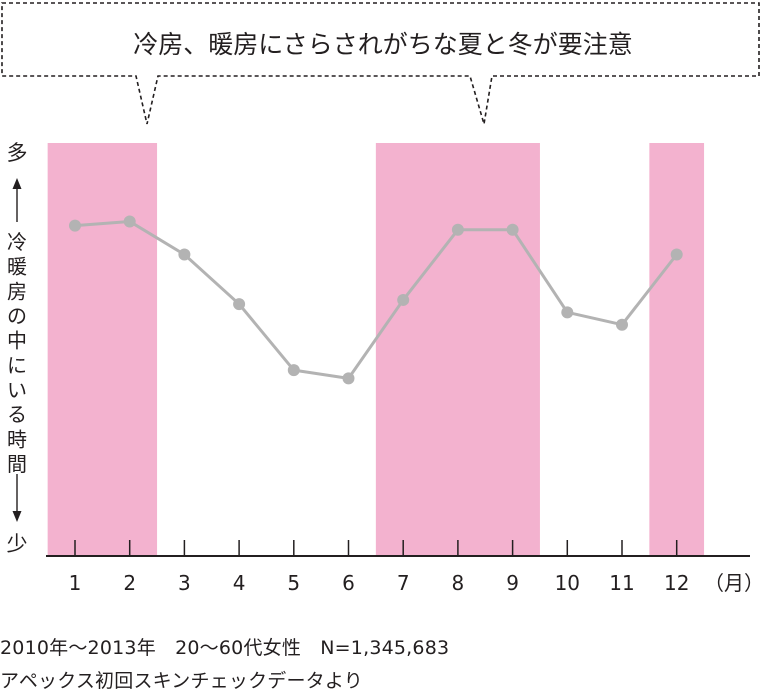  What do you see at coordinates (17, 267) in the screenshot?
I see `y-axis-label-char: 暖` at bounding box center [17, 267].